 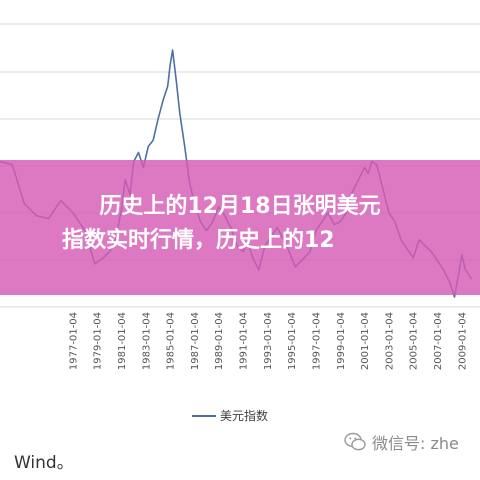 I want to click on x-tick-label: 1981-01-04, so click(x=122, y=341).